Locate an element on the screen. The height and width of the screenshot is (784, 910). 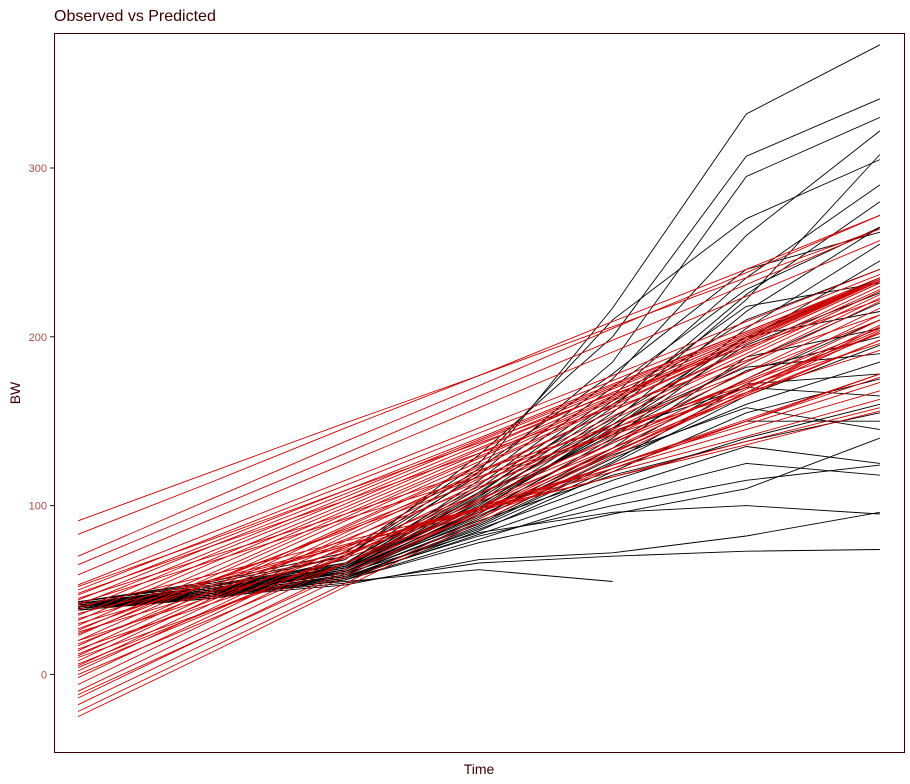
chart-title: Observed vs Predicted is located at coordinates (135, 16).